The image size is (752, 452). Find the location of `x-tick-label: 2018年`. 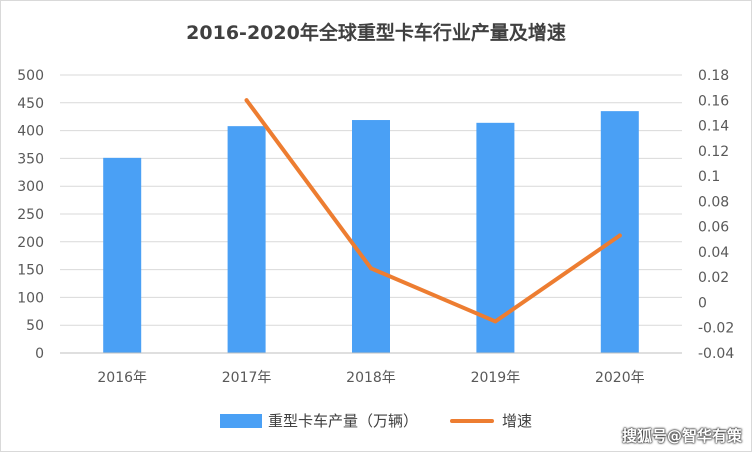

x-tick-label: 2018年 is located at coordinates (371, 378).